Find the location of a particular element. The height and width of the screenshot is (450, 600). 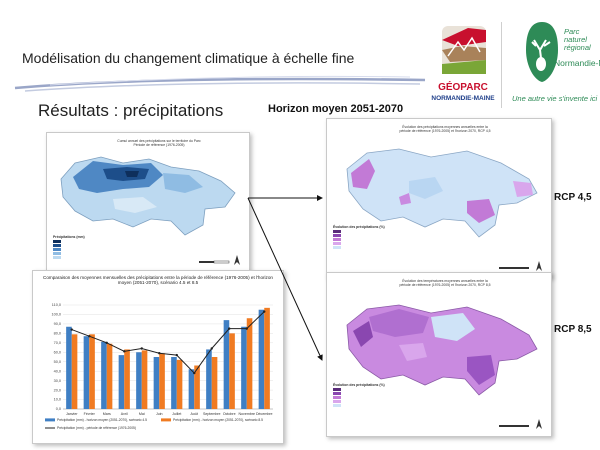

y-tick-label: 40,0 is located at coordinates (57, 371).